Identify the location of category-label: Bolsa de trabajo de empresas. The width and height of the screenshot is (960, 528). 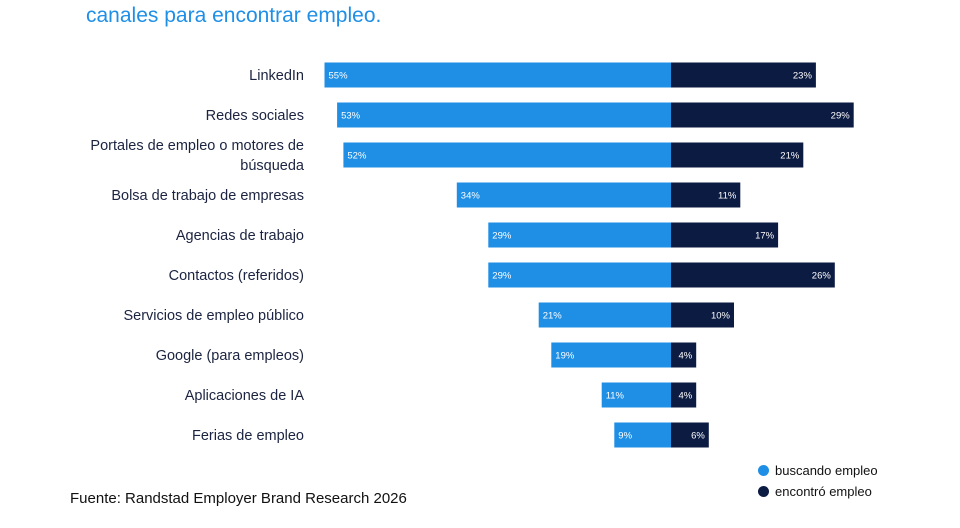
(207, 196).